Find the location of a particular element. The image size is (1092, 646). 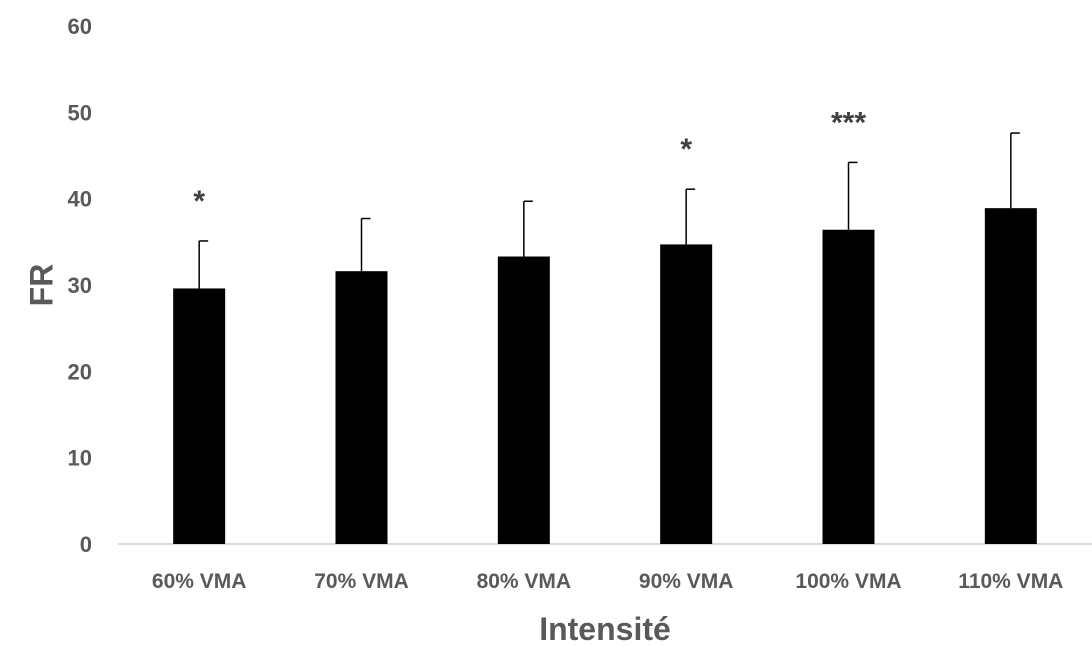

y-tick-label: 20 is located at coordinates (80, 371).